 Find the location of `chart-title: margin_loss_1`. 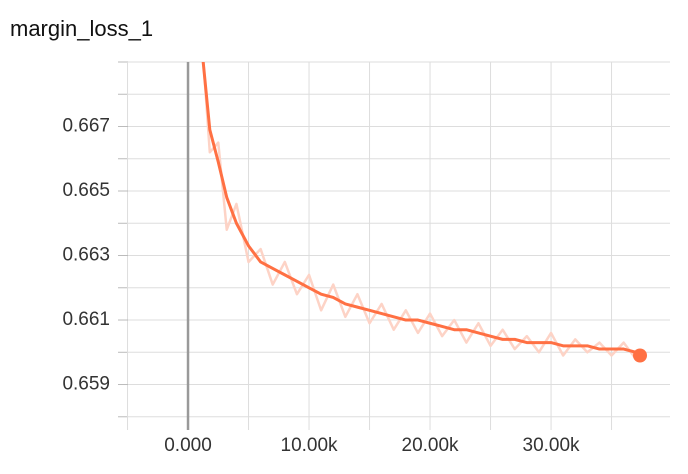

chart-title: margin_loss_1 is located at coordinates (81, 28).